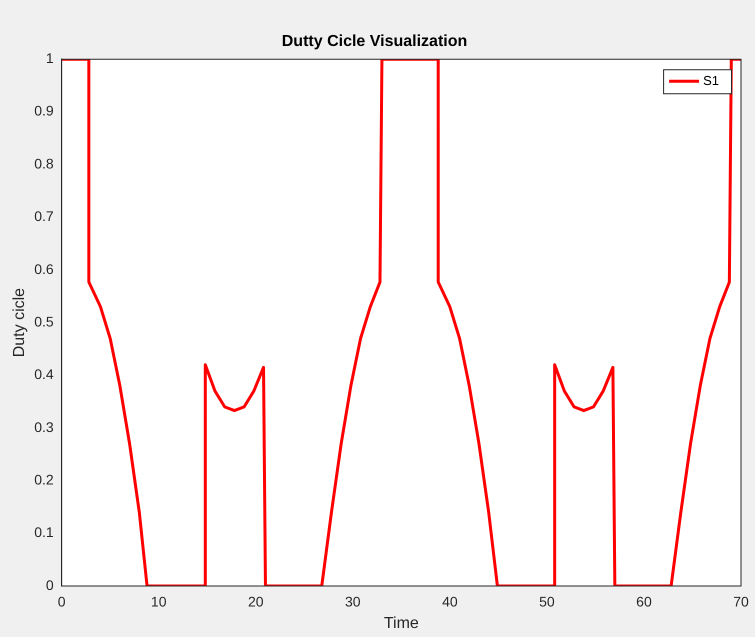 The image size is (755, 637). I want to click on y-tick-label: 1, so click(50, 58).